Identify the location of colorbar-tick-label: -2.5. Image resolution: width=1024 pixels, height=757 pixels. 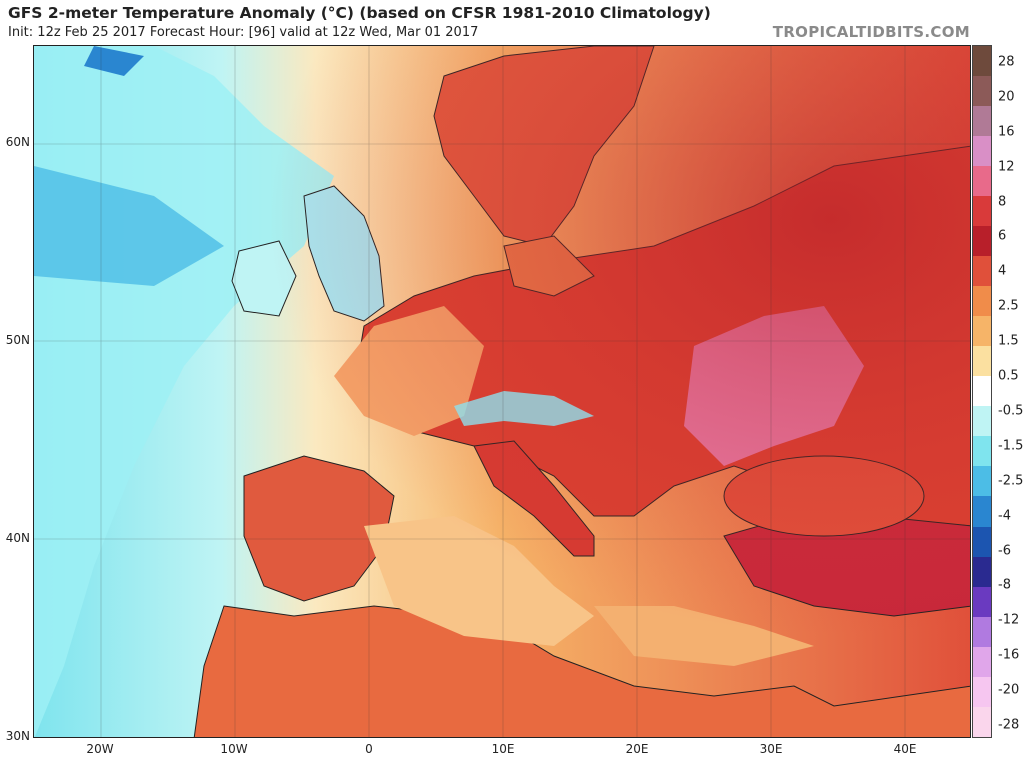
(1011, 481).